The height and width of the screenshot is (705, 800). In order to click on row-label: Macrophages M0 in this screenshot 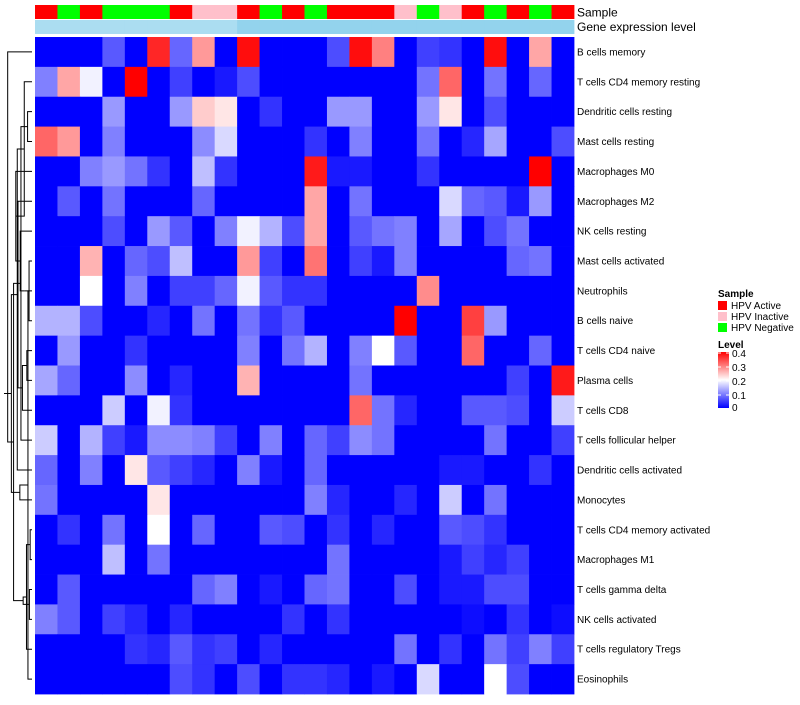, I will do `click(616, 172)`.